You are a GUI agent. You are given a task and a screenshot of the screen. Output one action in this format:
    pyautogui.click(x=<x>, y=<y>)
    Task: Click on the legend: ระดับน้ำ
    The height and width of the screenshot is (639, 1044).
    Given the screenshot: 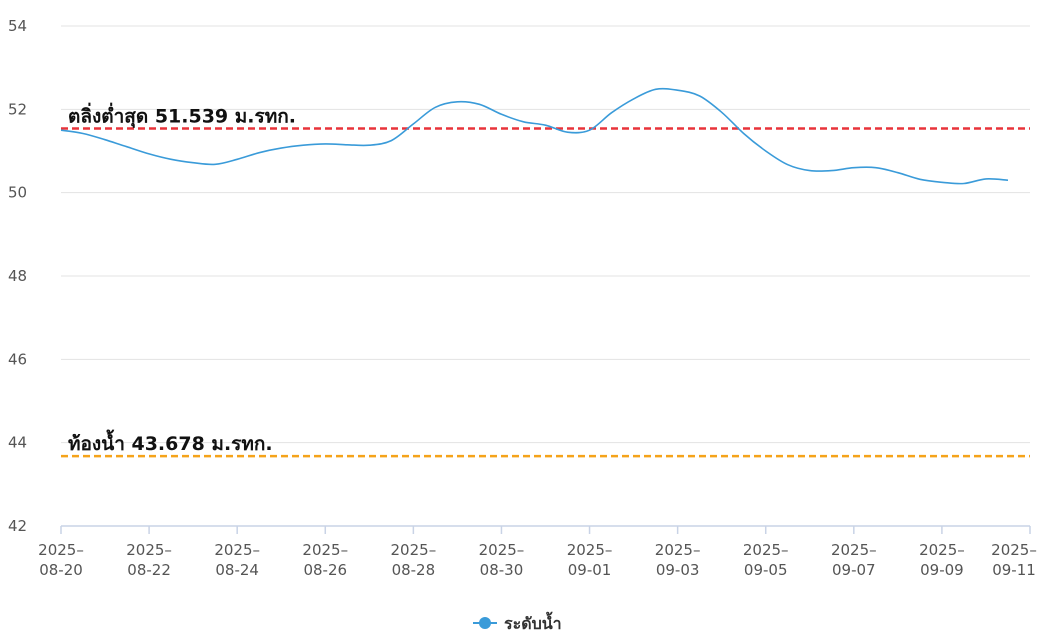 What is the action you would take?
    pyautogui.click(x=517, y=622)
    